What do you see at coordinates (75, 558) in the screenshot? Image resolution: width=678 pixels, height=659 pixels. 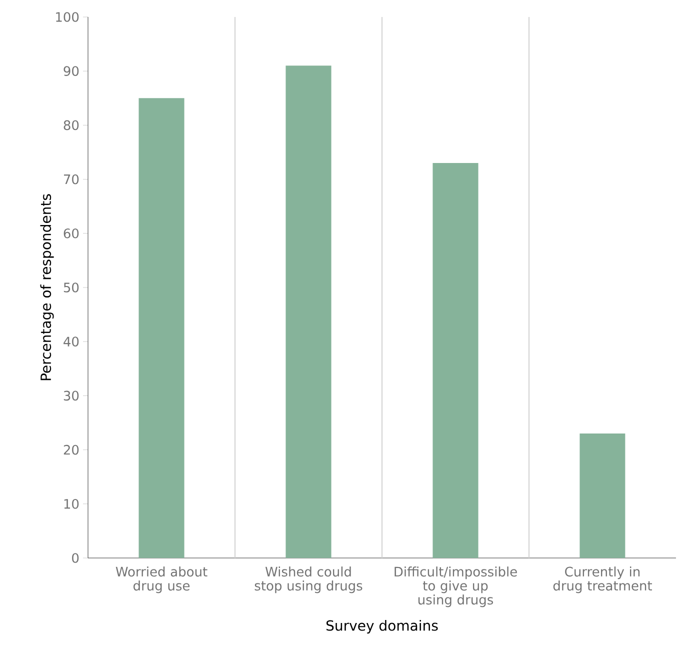 I see `y-tick-label: 0` at bounding box center [75, 558].